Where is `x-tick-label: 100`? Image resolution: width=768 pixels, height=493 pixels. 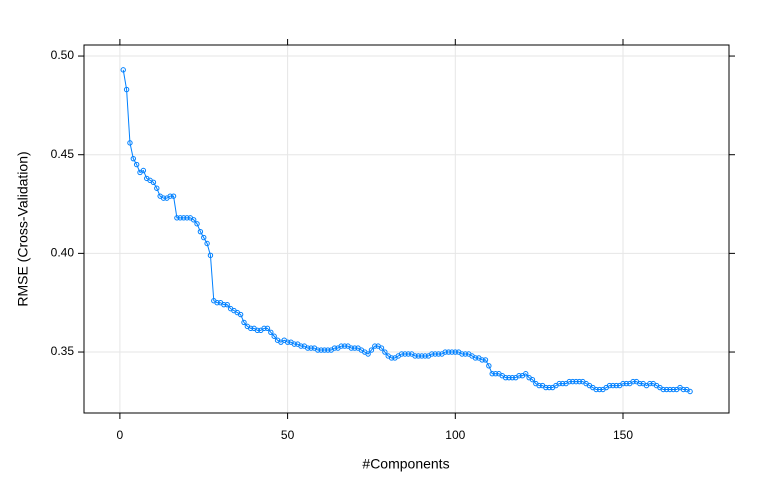
x-tick-label: 100 is located at coordinates (455, 435).